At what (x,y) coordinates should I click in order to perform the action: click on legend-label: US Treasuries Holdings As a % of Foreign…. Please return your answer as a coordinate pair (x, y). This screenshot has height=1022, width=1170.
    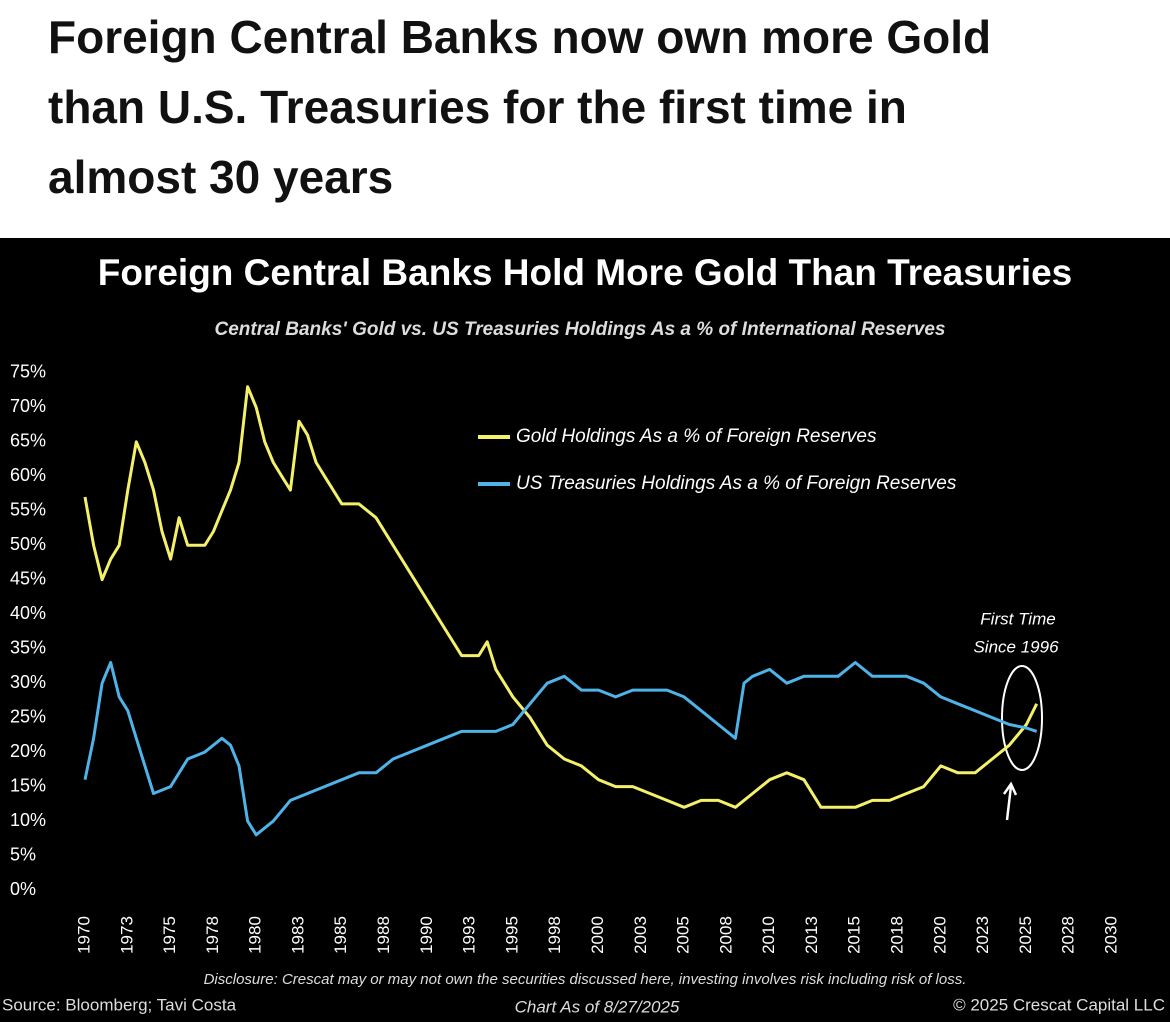
    Looking at the image, I should click on (736, 483).